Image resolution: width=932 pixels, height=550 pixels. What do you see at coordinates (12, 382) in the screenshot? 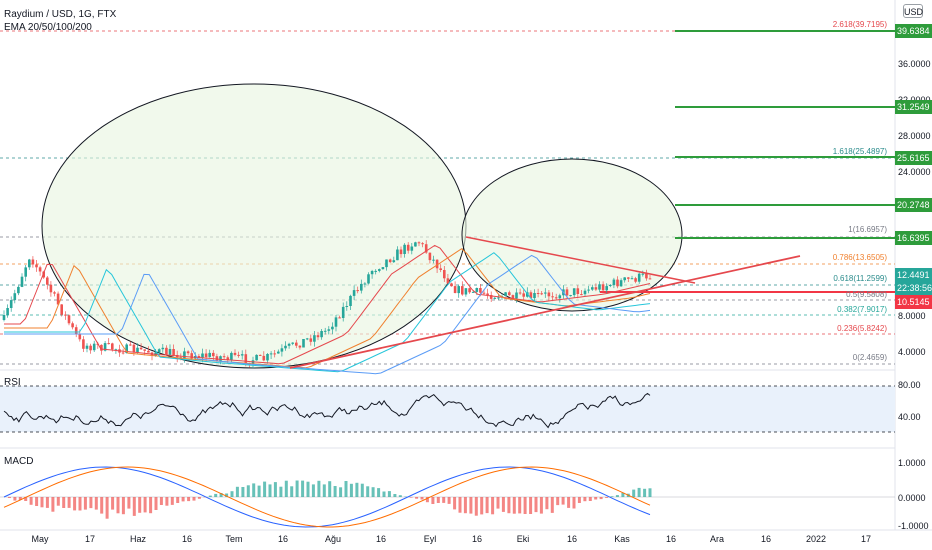
I see `rsi-pane-label: RSI` at bounding box center [12, 382].